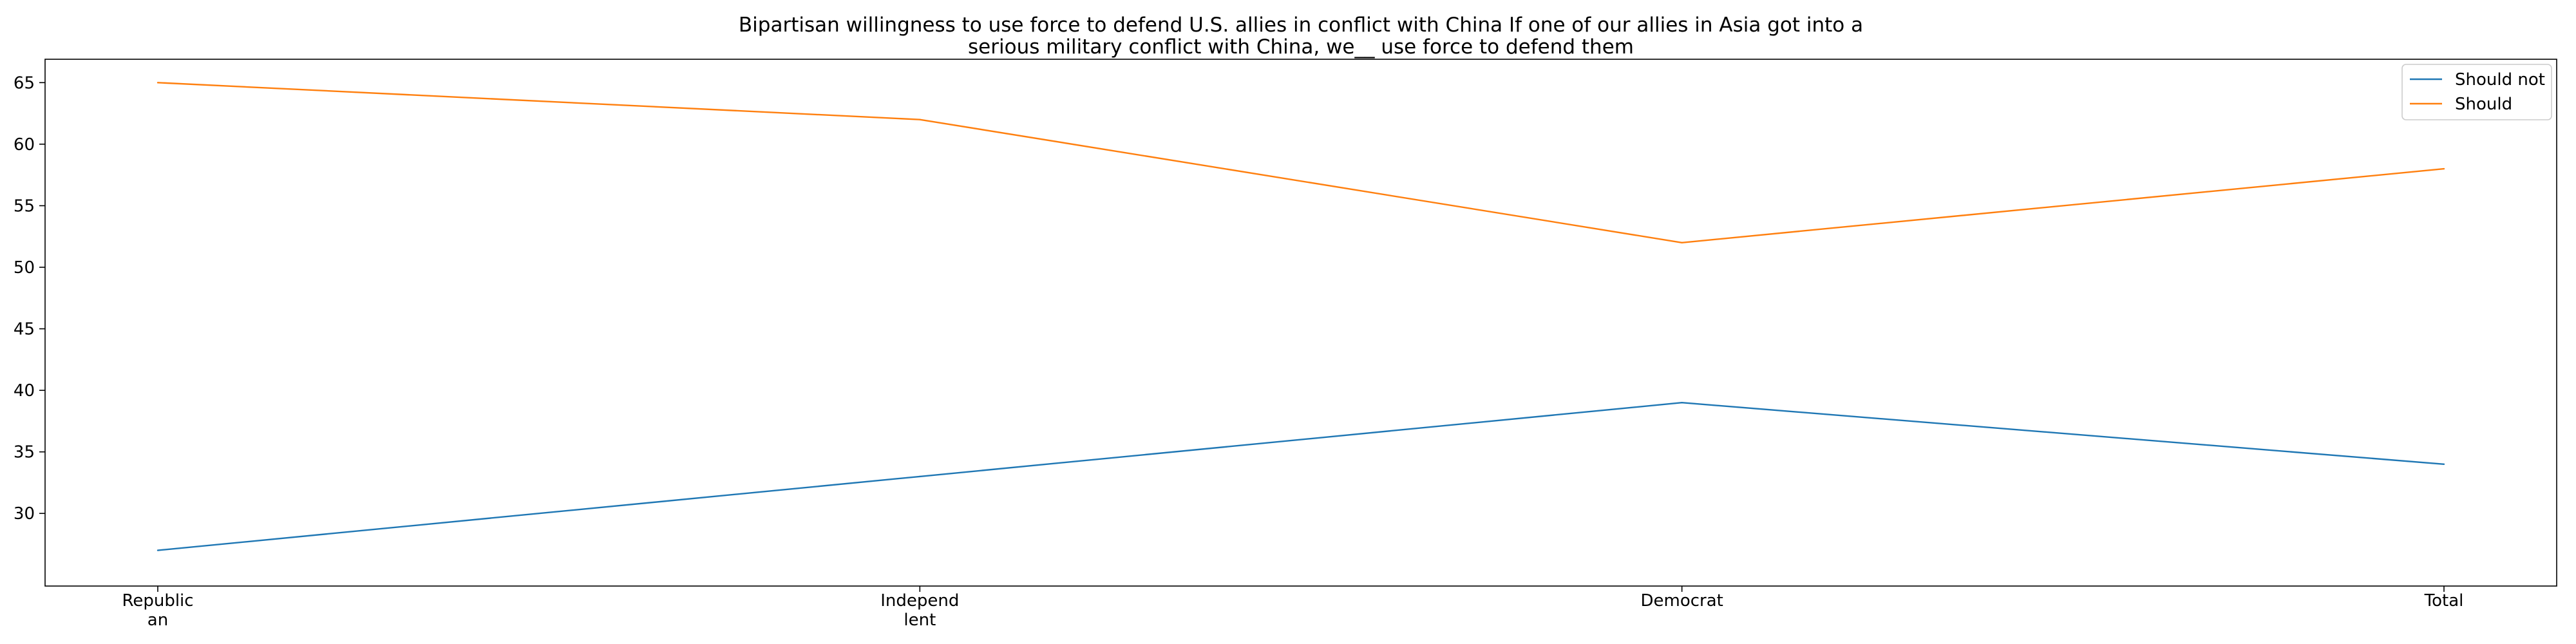  Describe the element at coordinates (24, 329) in the screenshot. I see `y-tick-label: 45` at that location.